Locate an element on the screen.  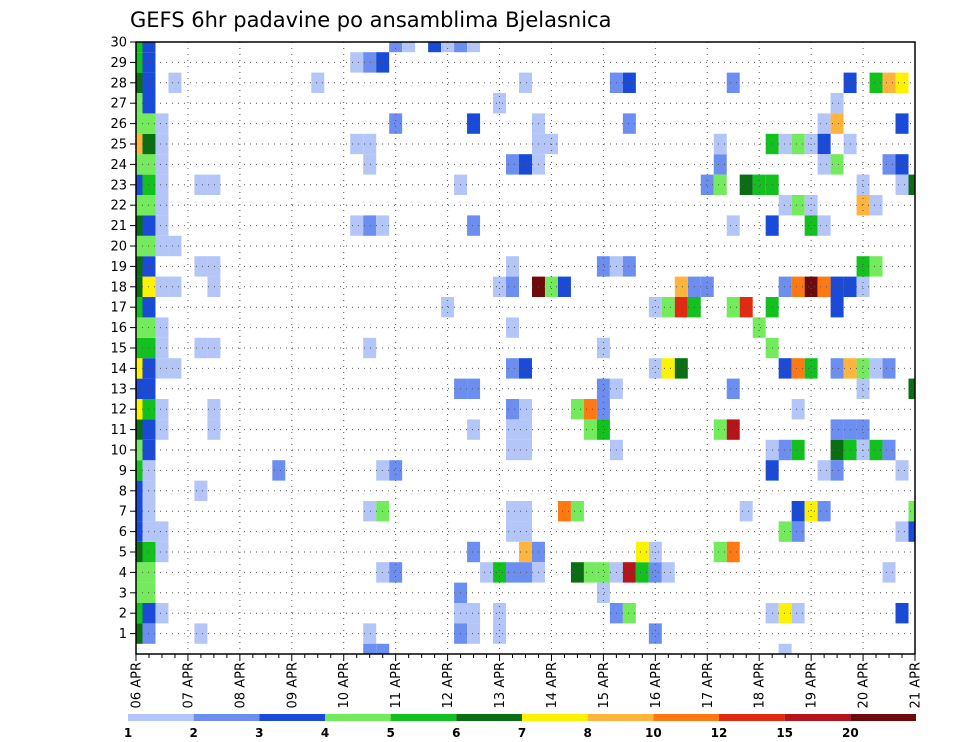
y-tick-label: 20 is located at coordinates (118, 247).